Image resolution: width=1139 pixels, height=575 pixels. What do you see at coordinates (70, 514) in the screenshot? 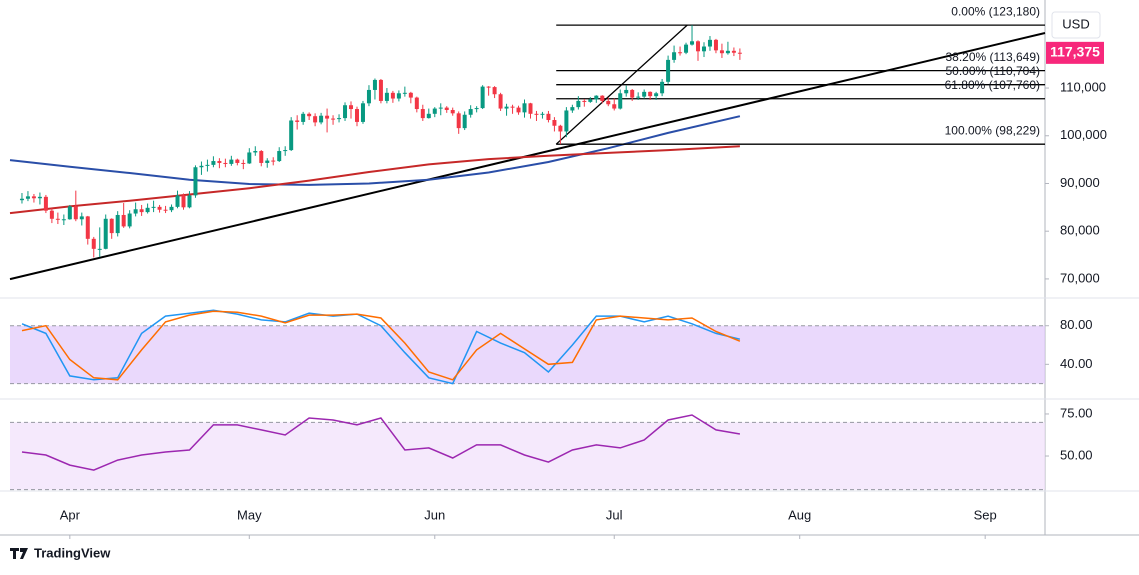
I see `x-tick-label: Apr` at bounding box center [70, 514].